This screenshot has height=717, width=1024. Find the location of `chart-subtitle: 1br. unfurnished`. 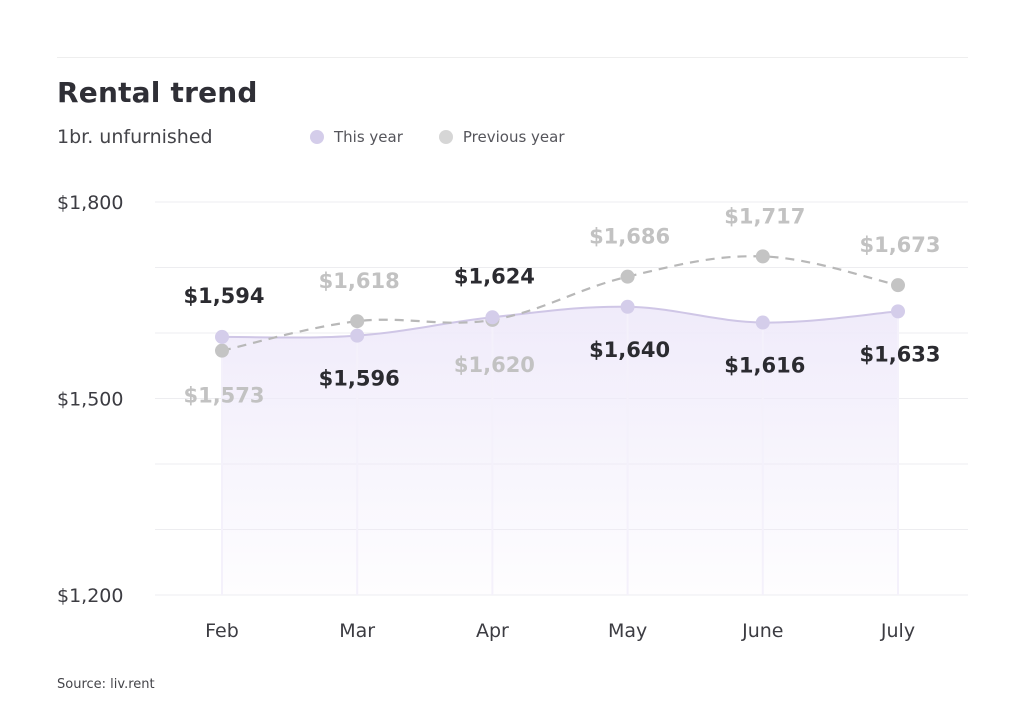

chart-subtitle: 1br. unfurnished is located at coordinates (135, 137).